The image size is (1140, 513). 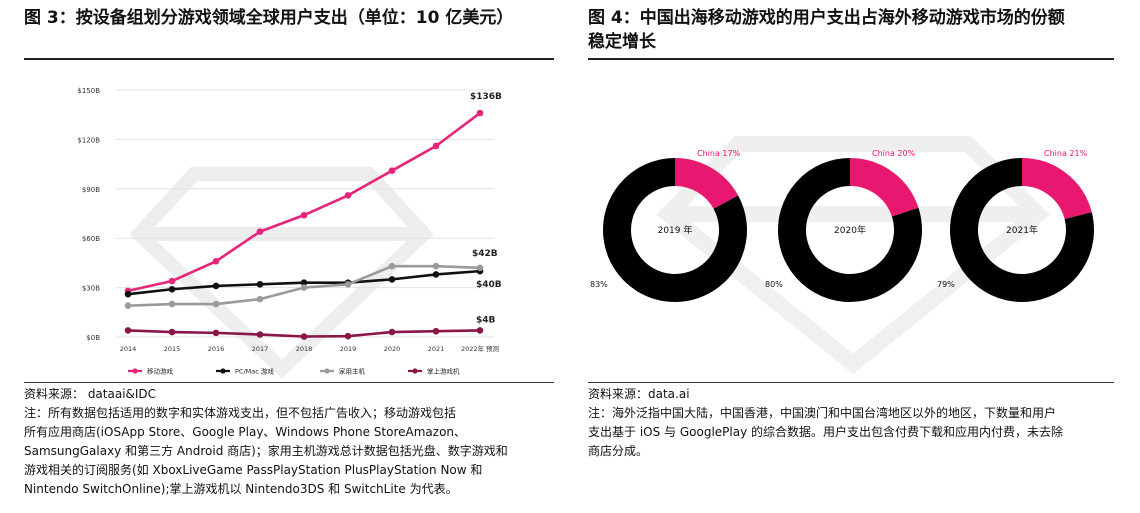 What do you see at coordinates (90, 394) in the screenshot?
I see `left-source: 资料来源： dataai&IDC` at bounding box center [90, 394].